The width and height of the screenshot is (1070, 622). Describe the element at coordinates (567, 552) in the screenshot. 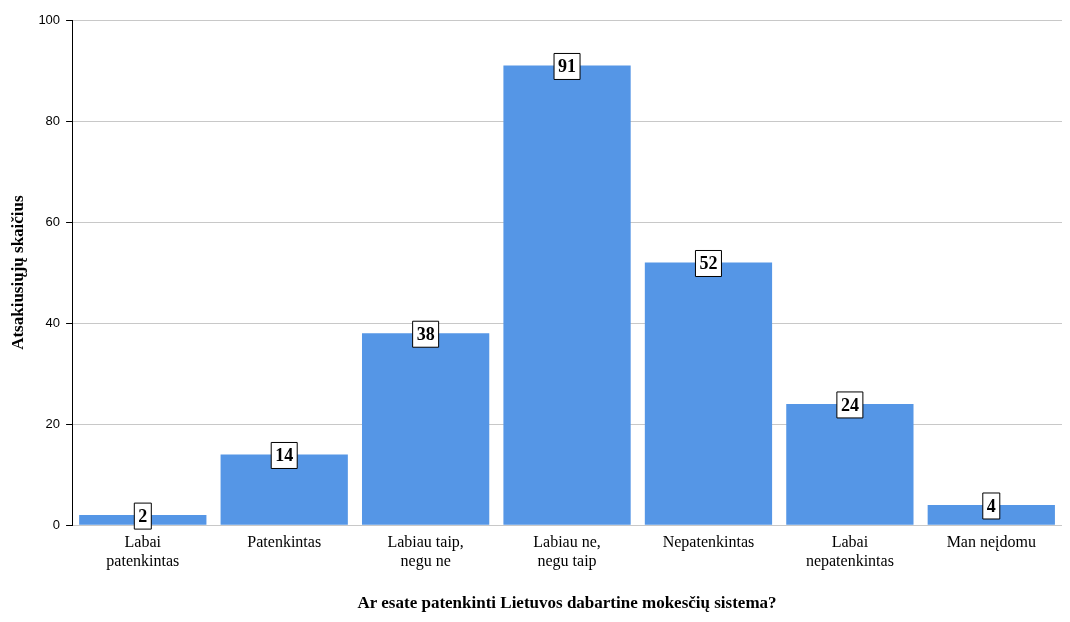

I see `x-tick-label: Labiau ne, negu taip` at that location.